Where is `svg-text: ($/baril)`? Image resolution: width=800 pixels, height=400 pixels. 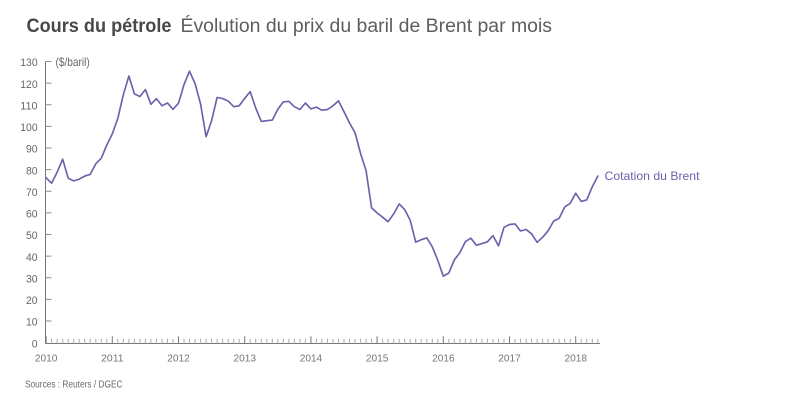
svg-text: ($/baril) is located at coordinates (73, 62).